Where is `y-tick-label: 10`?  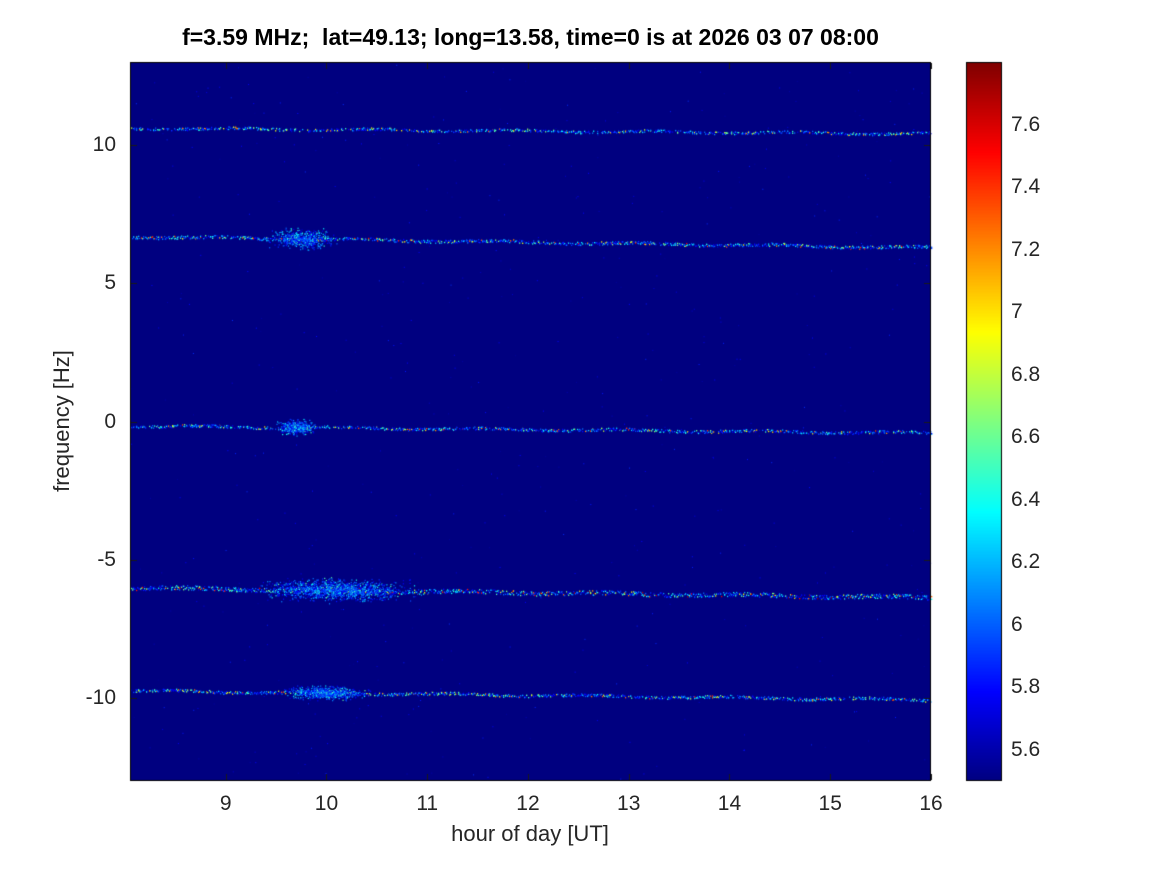 y-tick-label: 10 is located at coordinates (104, 144).